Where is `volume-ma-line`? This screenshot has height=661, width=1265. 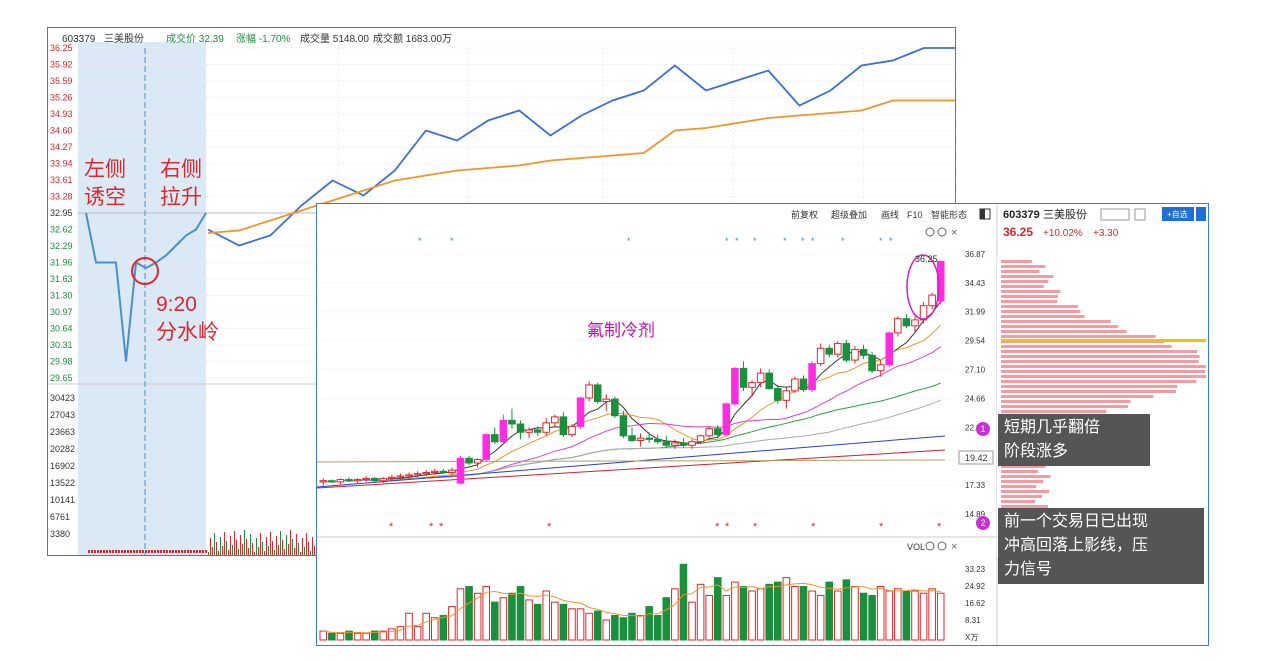
volume-ma-line is located at coordinates (632, 608).